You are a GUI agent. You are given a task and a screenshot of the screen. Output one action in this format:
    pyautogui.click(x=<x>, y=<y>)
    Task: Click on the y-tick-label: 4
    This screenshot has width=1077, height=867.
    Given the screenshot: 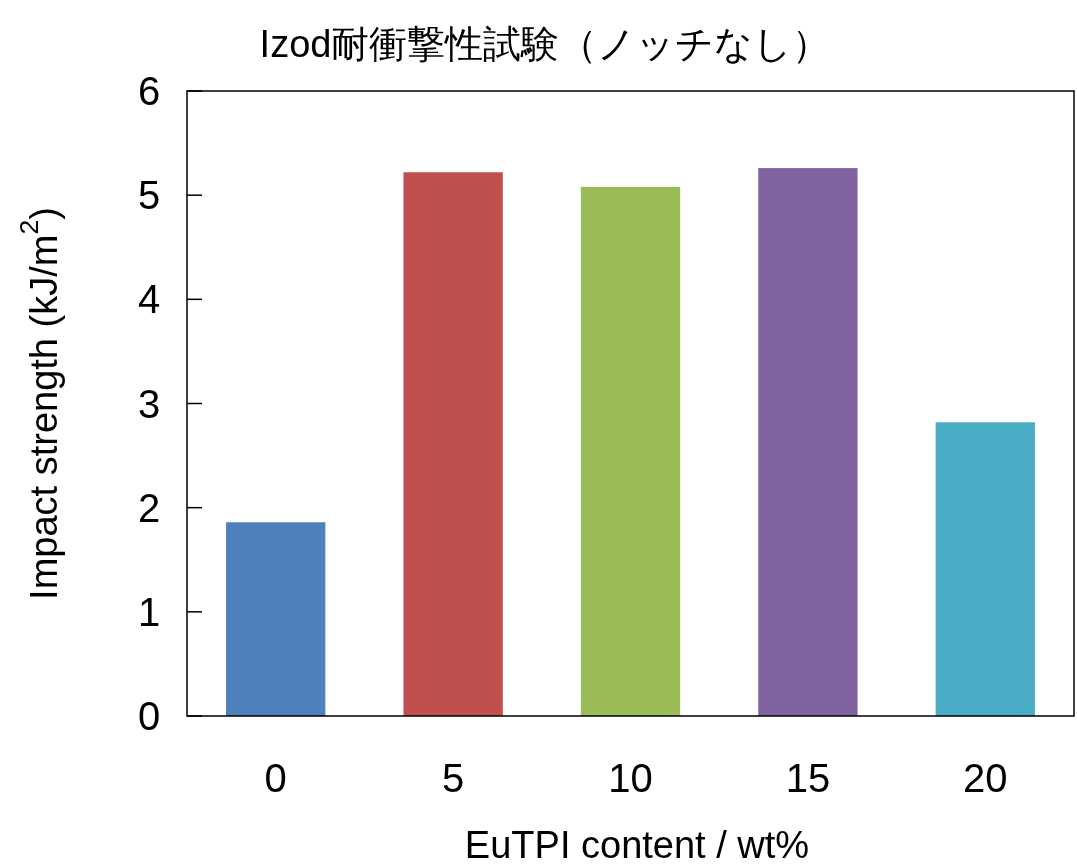 What is the action you would take?
    pyautogui.click(x=149, y=299)
    